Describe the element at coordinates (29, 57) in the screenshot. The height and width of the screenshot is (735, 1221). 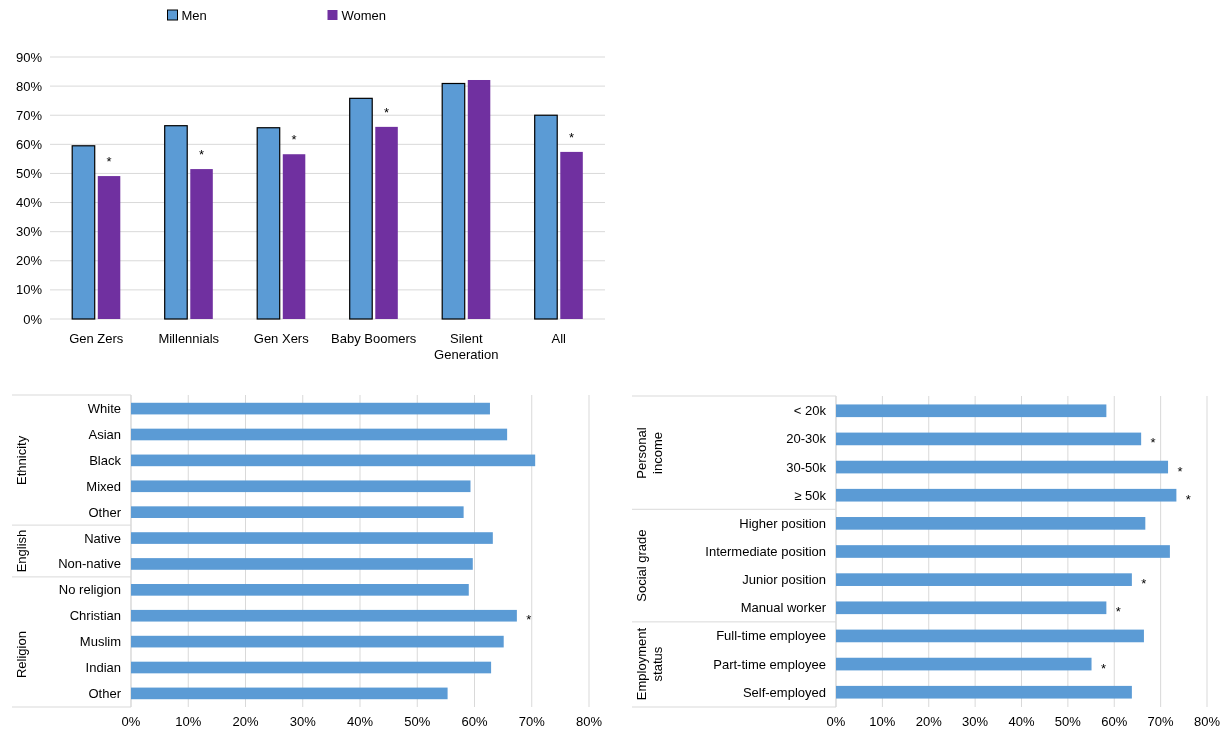
I see `y-tick-label: 90%` at that location.